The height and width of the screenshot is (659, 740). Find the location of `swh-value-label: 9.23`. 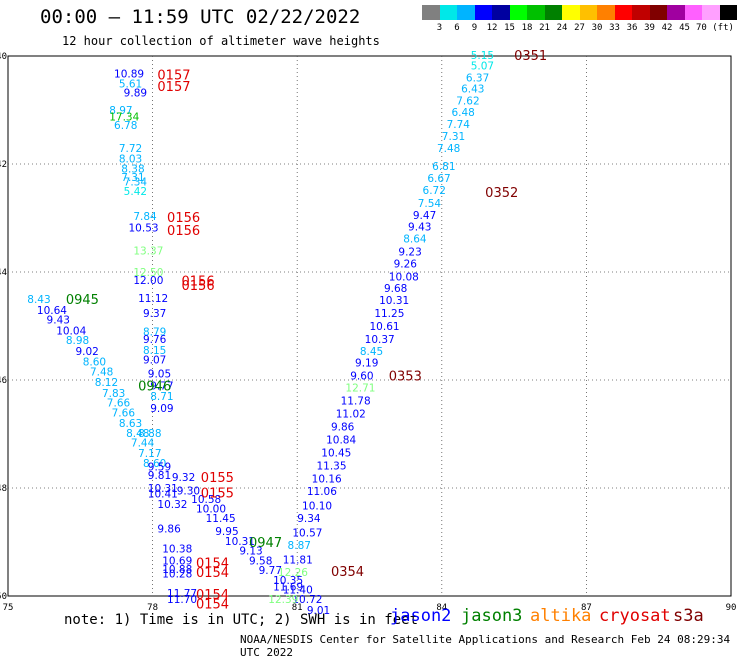

swh-value-label: 9.23 is located at coordinates (409, 252).